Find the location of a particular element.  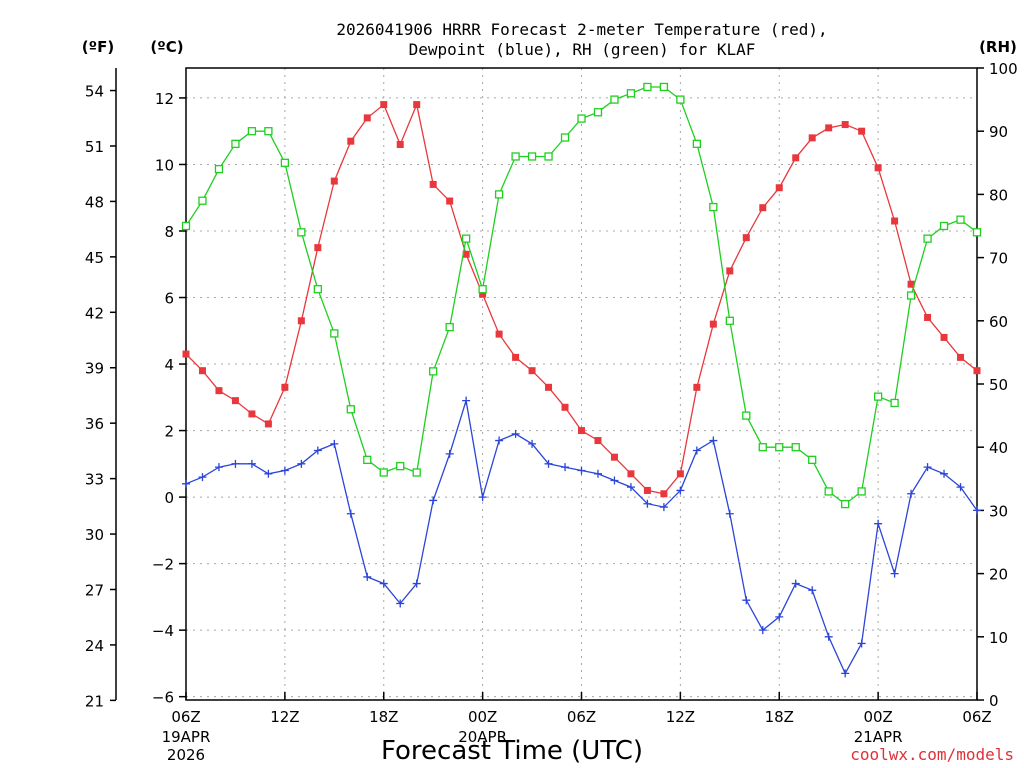

x-date-label: 21APR is located at coordinates (878, 737).